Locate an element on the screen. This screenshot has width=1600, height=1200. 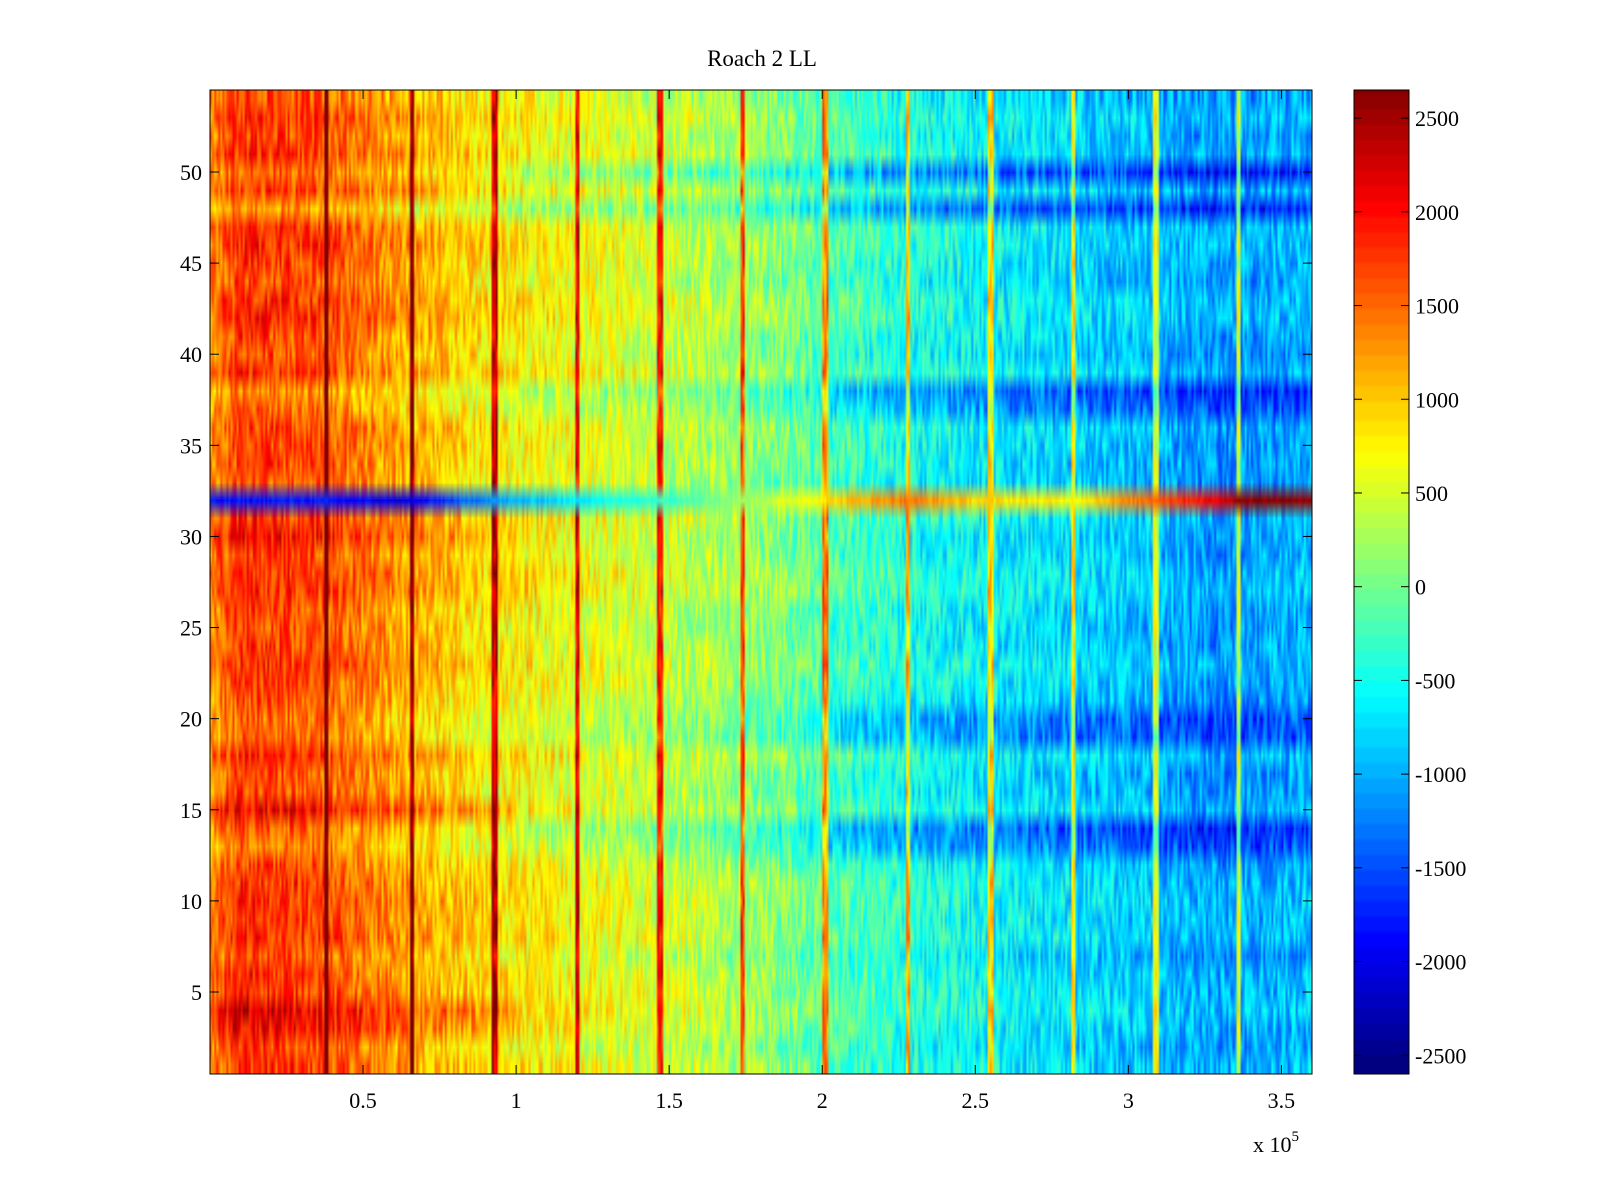
chart-title: Roach 2 LL is located at coordinates (762, 58).